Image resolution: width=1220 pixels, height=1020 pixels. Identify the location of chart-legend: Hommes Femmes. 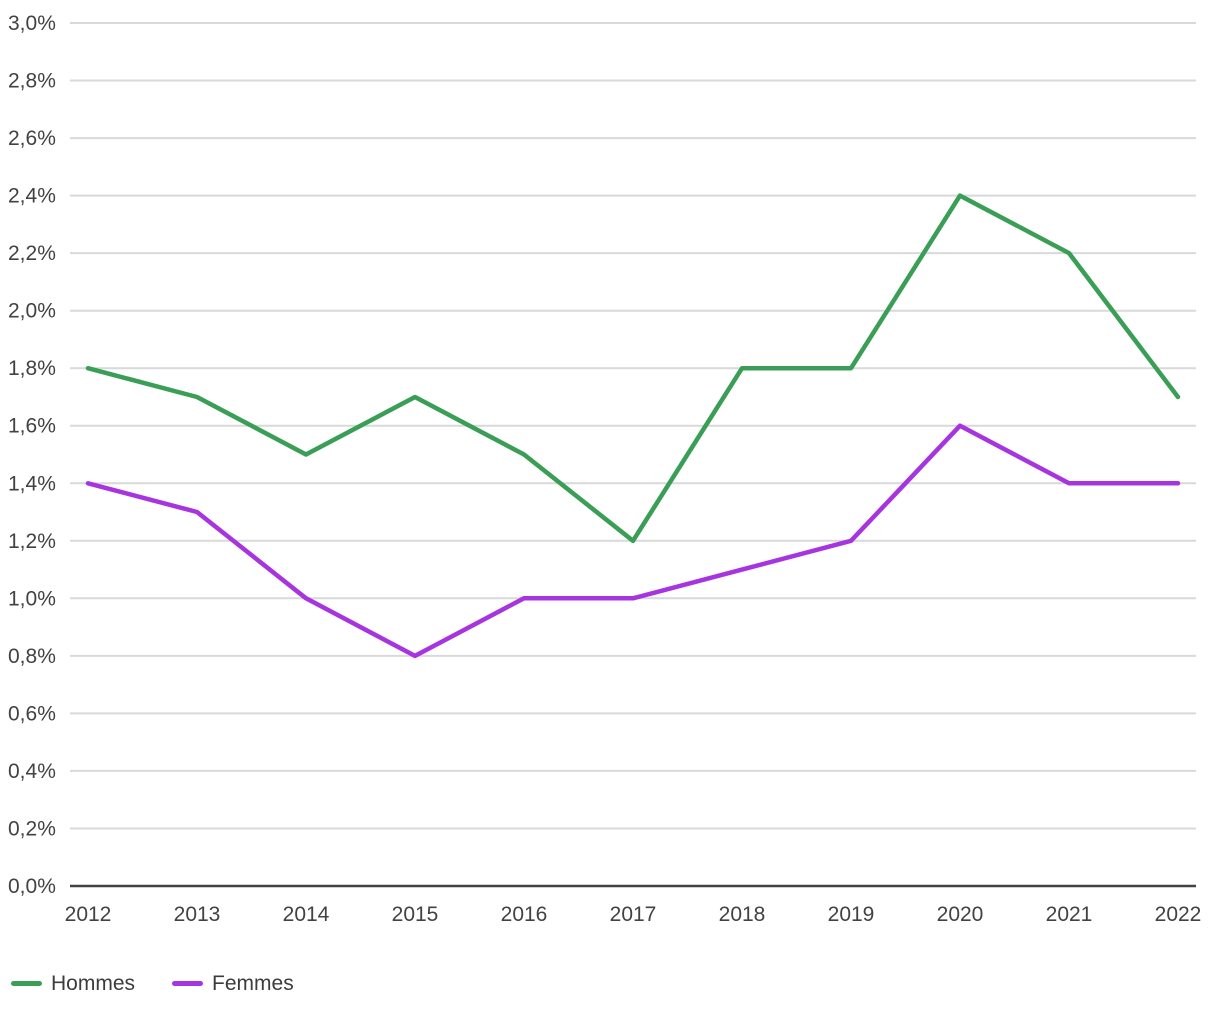
(152, 983).